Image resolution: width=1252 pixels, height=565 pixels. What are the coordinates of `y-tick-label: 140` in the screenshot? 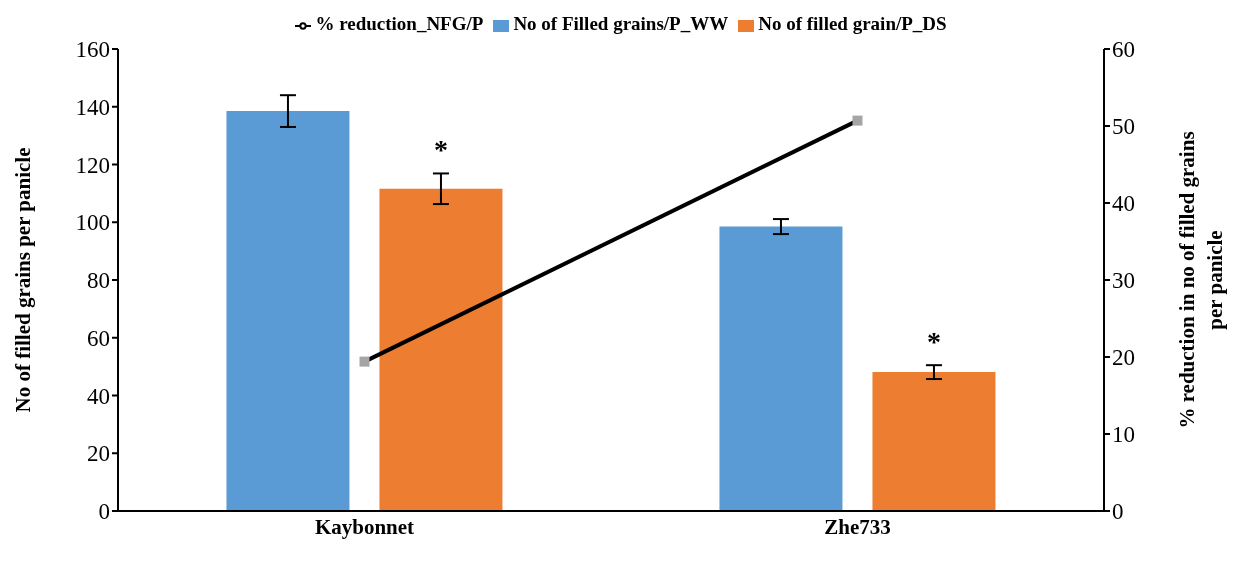 It's located at (92, 107).